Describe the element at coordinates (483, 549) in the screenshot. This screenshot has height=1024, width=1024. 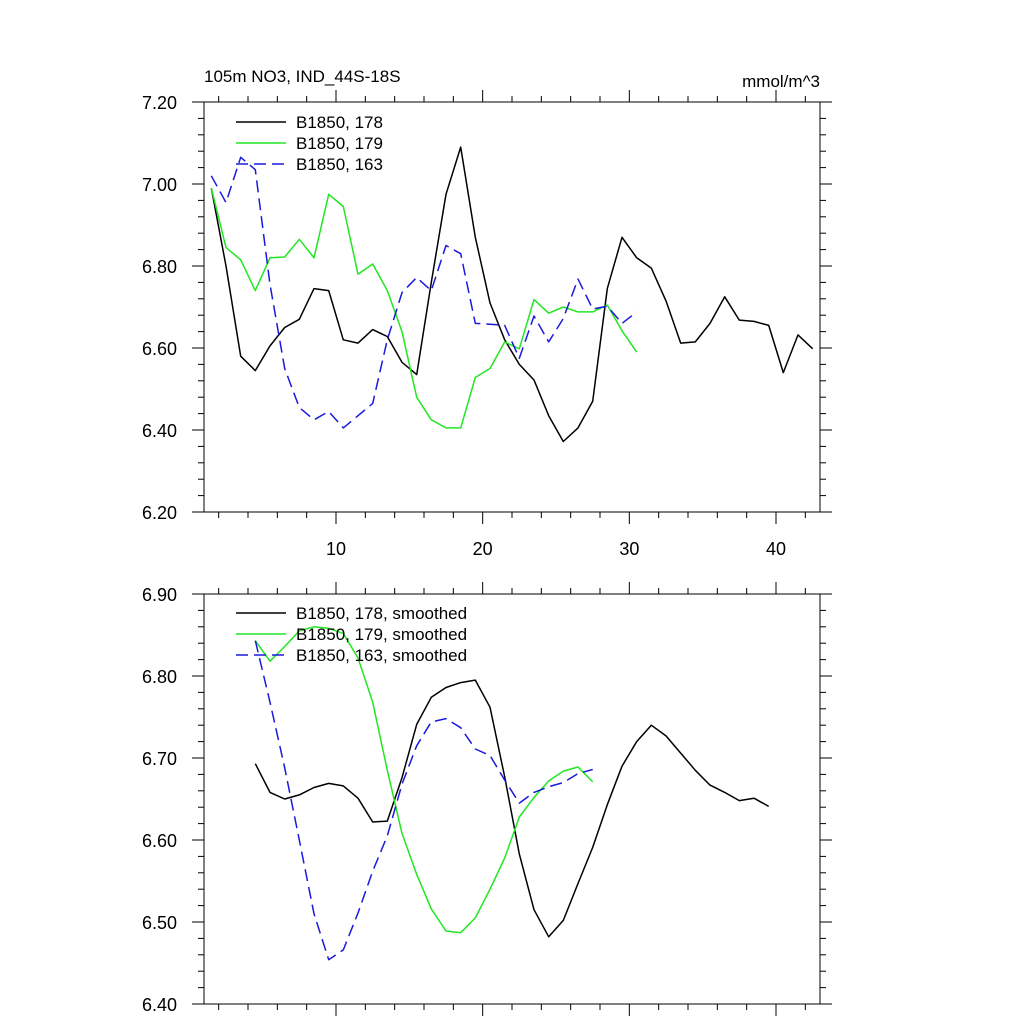
I see `x-tick-label: 20` at that location.